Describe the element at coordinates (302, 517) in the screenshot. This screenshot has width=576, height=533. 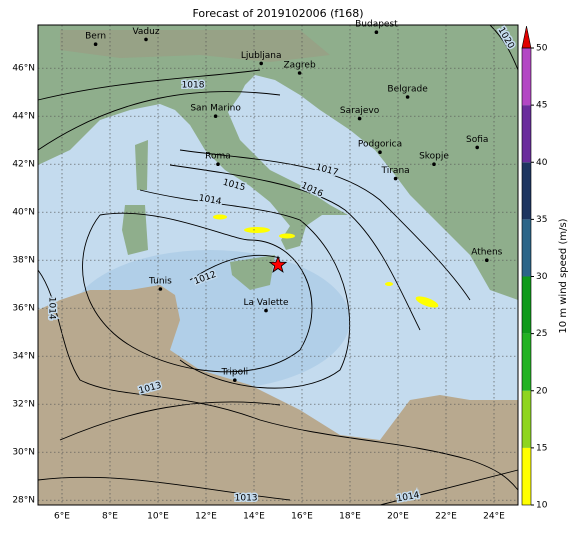
I see `x-tick-label: 16°E` at that location.